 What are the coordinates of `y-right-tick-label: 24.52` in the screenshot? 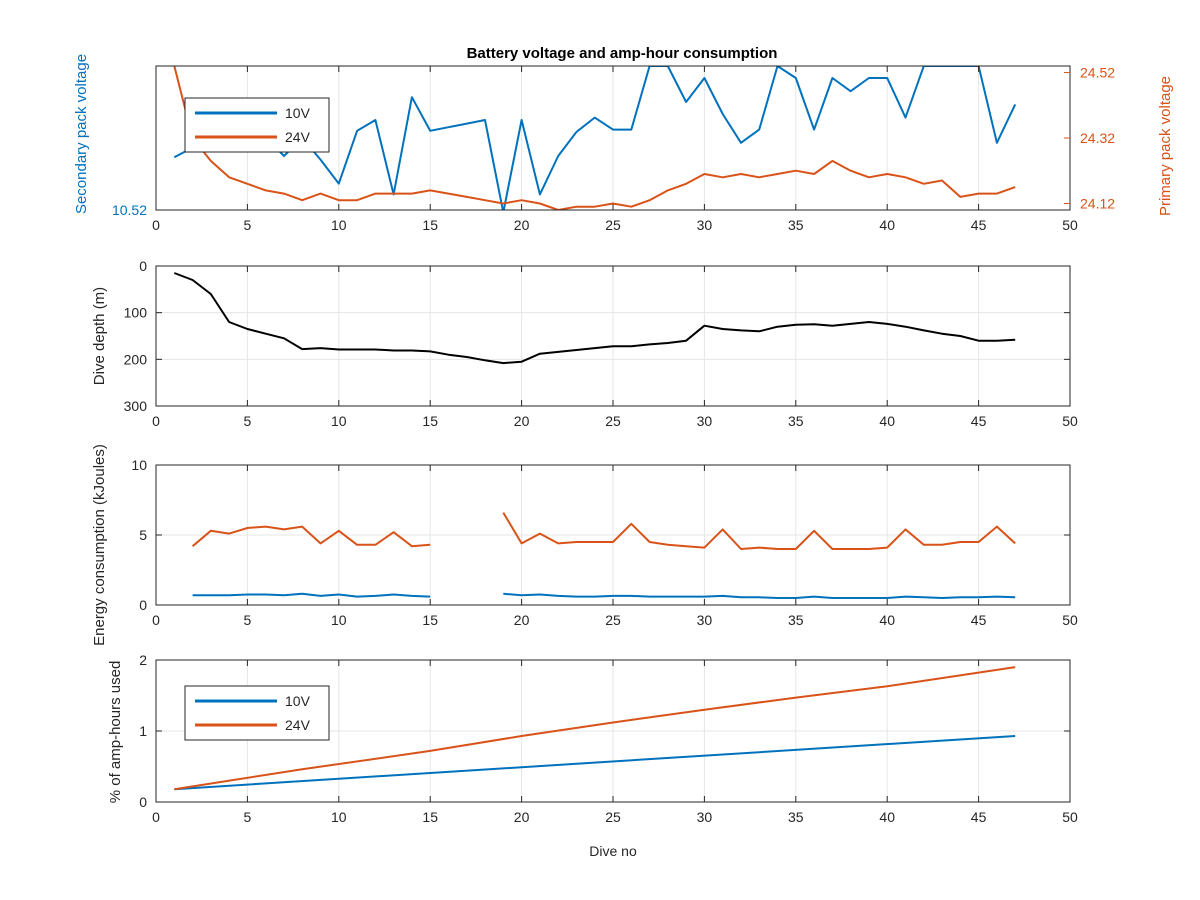 It's located at (1097, 73).